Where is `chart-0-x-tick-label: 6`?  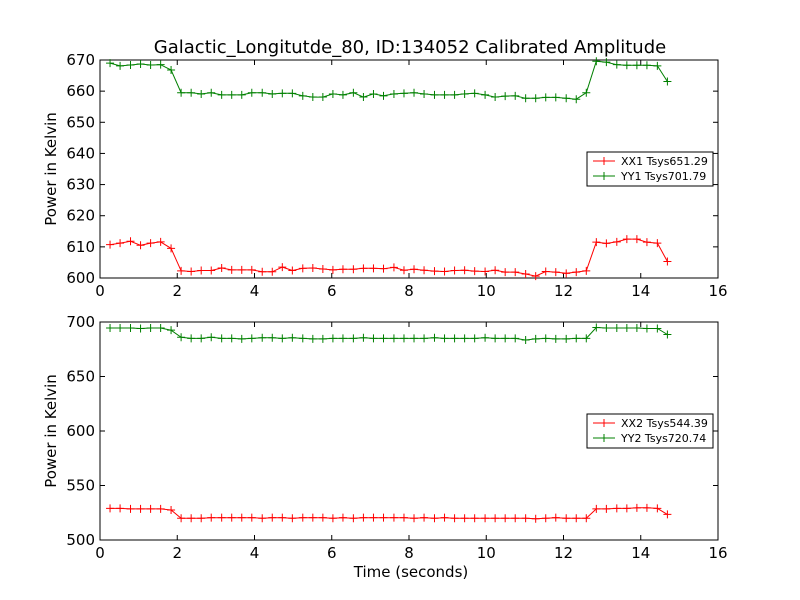
chart-0-x-tick-label: 6 is located at coordinates (332, 291).